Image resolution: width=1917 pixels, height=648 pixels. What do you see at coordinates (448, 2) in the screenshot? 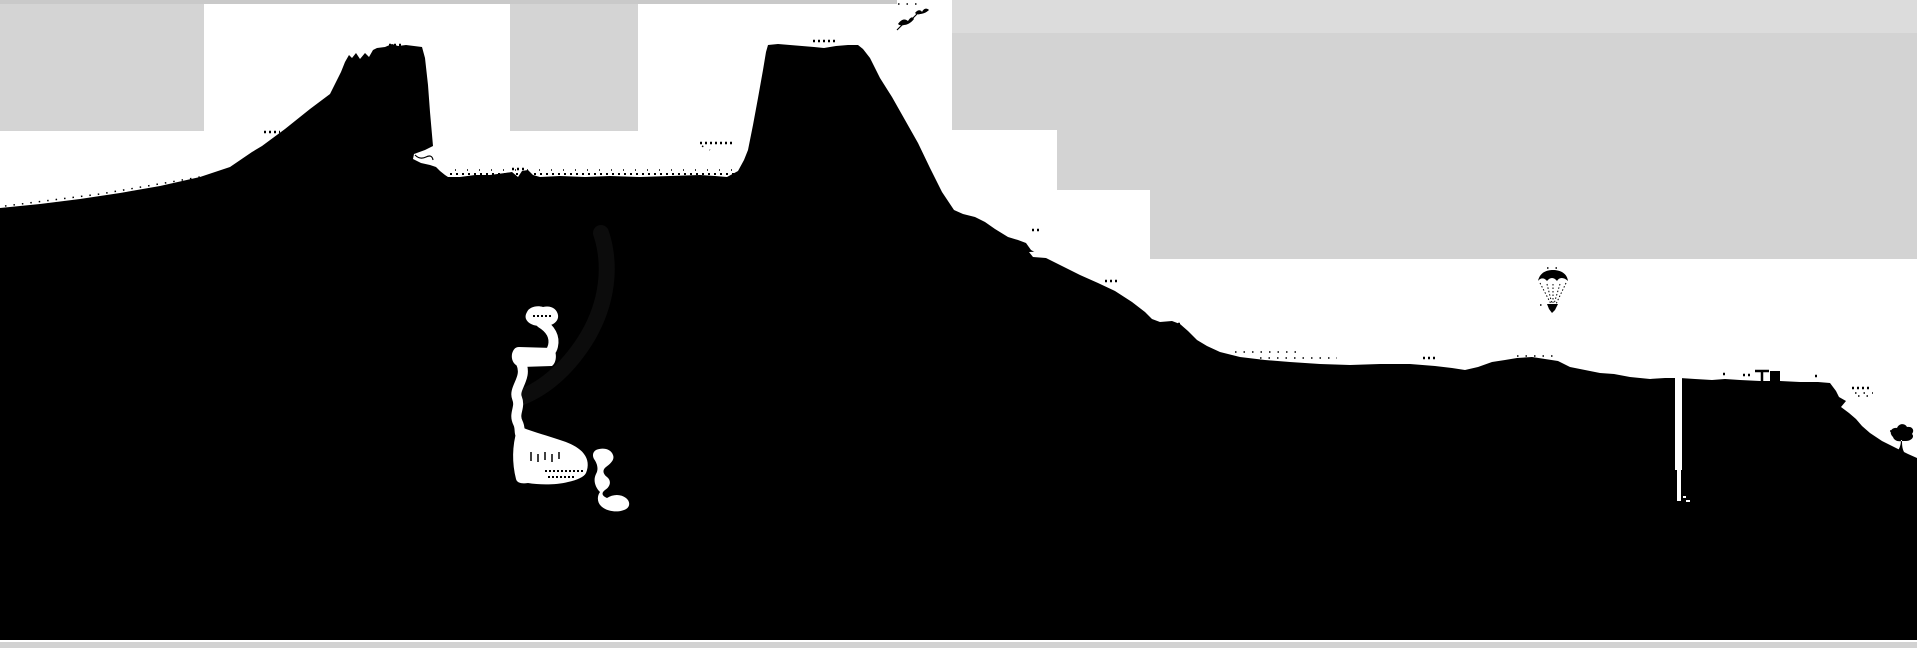
I see `sky-strip-top` at bounding box center [448, 2].